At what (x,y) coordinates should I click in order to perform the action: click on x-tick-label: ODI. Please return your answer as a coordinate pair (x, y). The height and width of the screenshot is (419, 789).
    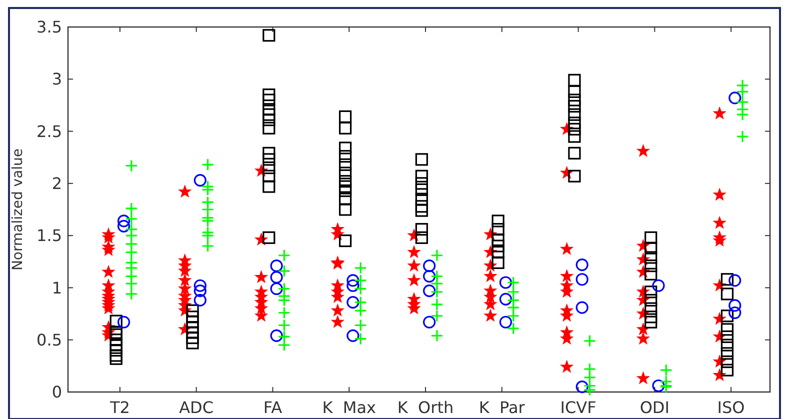
    Looking at the image, I should click on (655, 407).